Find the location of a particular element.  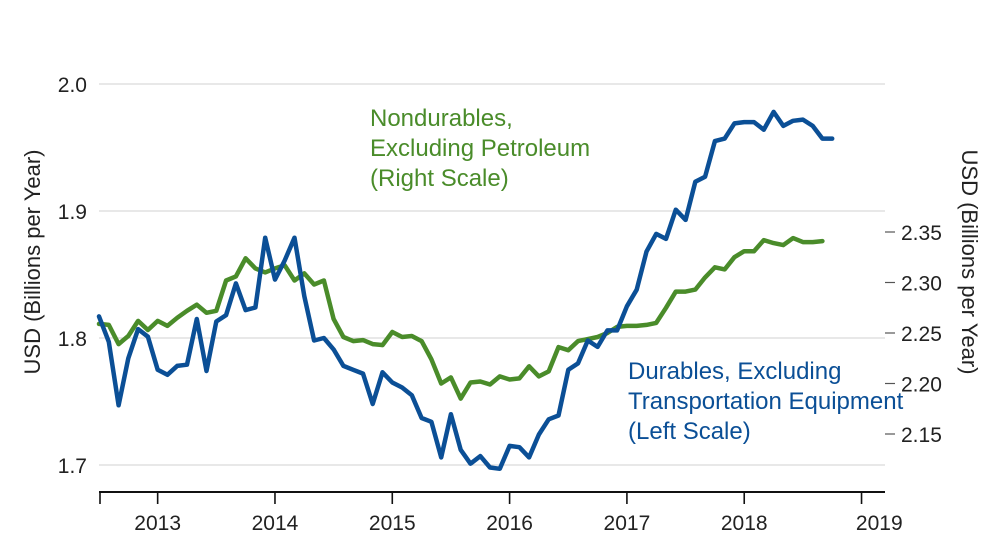

left-tick-label: 1.7 is located at coordinates (72, 466).